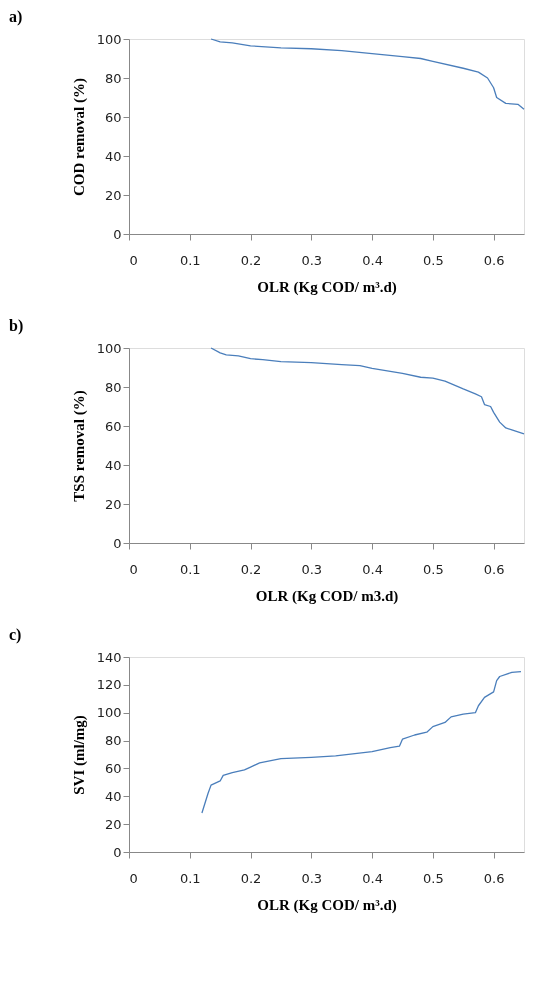  Describe the element at coordinates (16, 326) in the screenshot. I see `chart-title: b)` at that location.